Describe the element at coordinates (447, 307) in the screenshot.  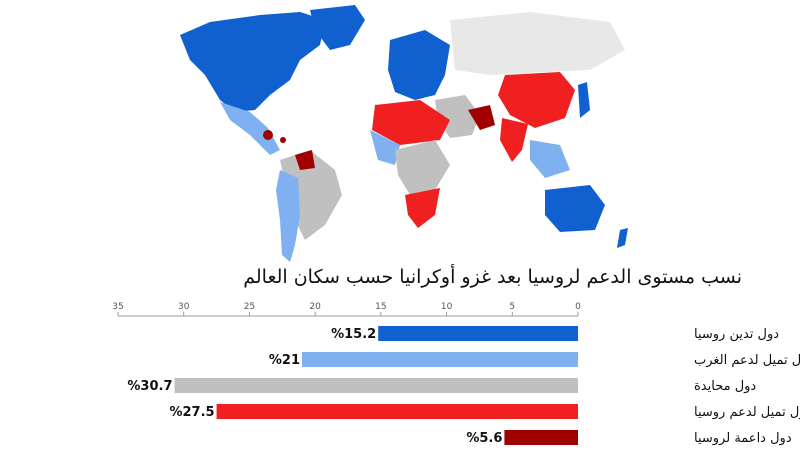
I see `x-tick-label: 10` at that location.